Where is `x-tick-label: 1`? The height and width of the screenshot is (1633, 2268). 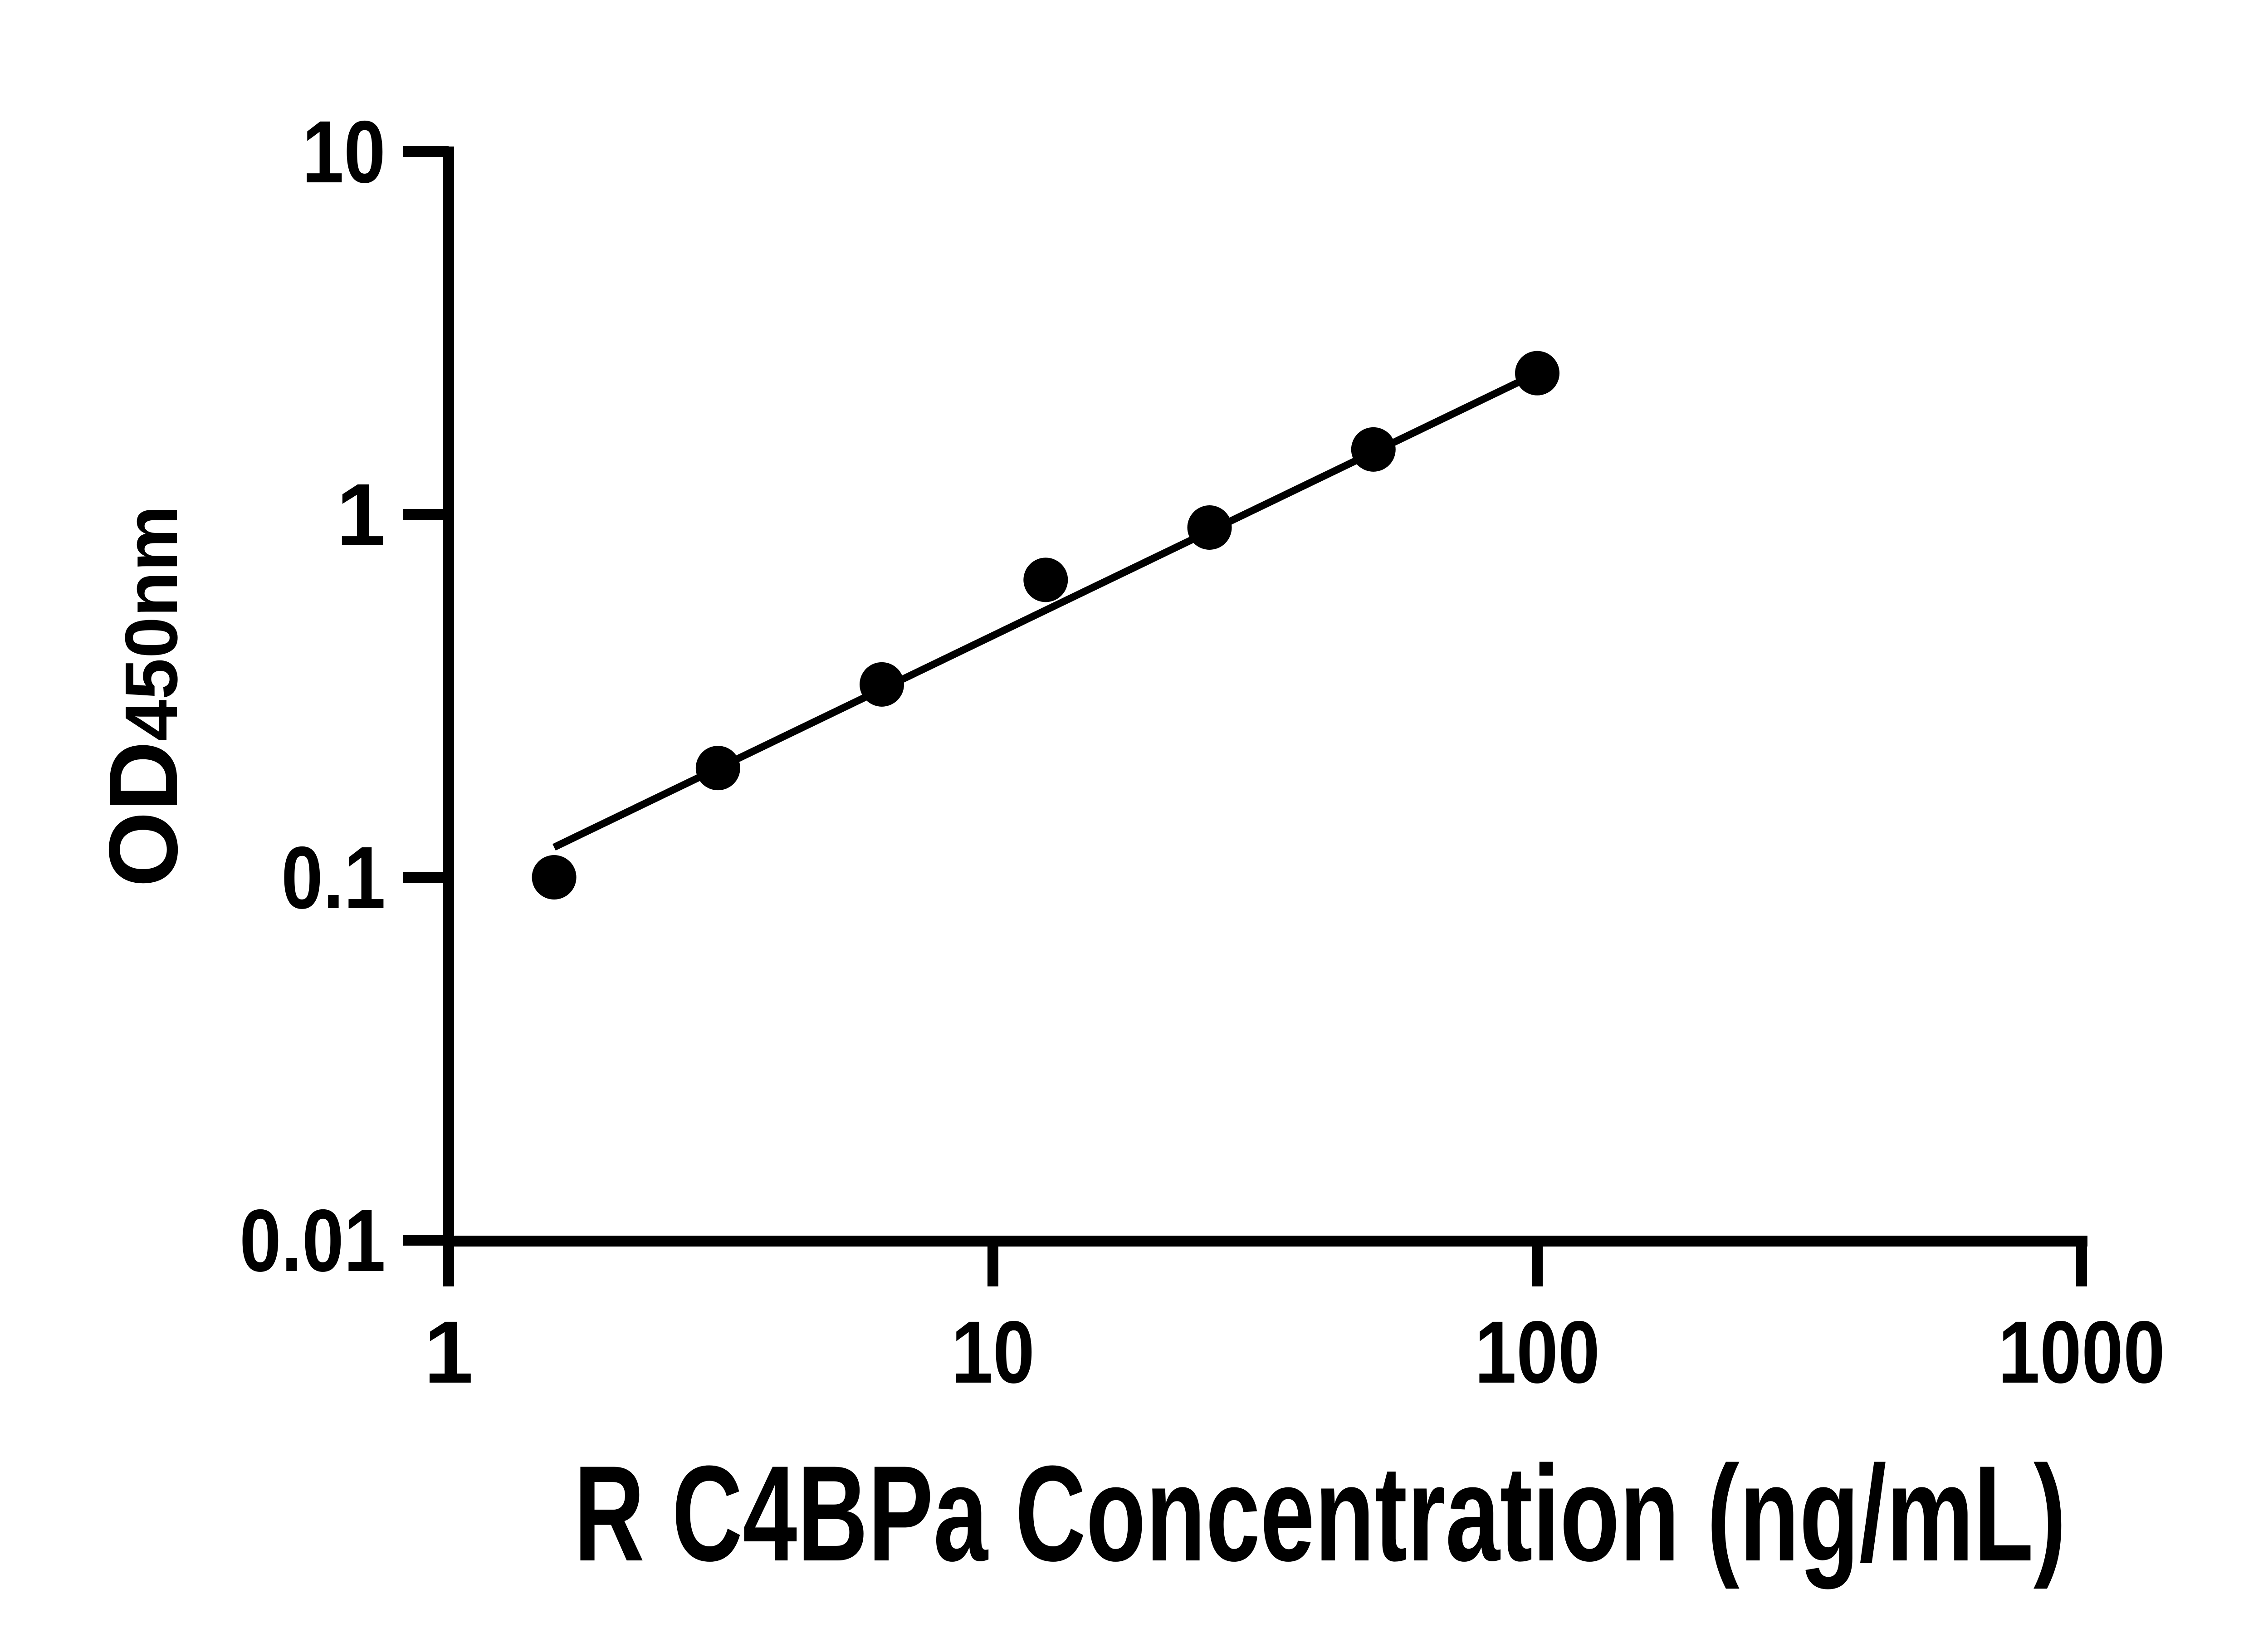
x-tick-label: 1 is located at coordinates (449, 1352).